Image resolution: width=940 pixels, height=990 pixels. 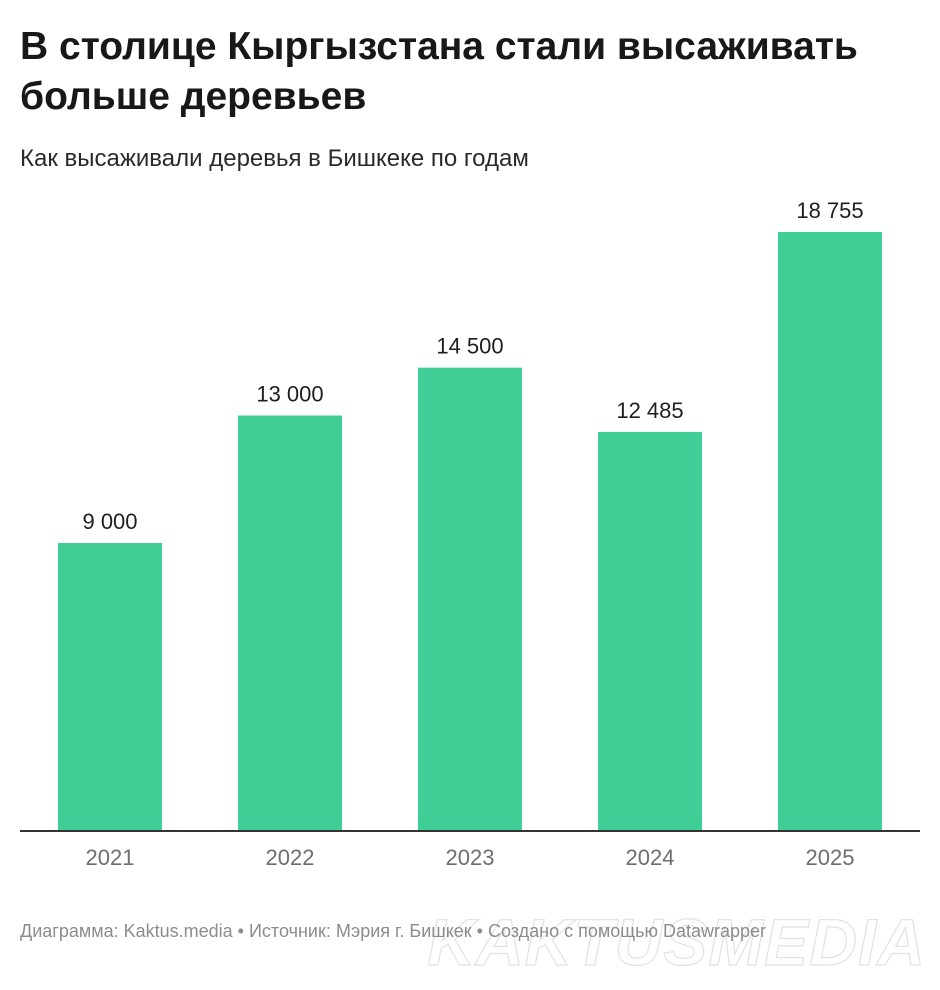 What do you see at coordinates (110, 857) in the screenshot?
I see `x-tick-label-2021: 2021` at bounding box center [110, 857].